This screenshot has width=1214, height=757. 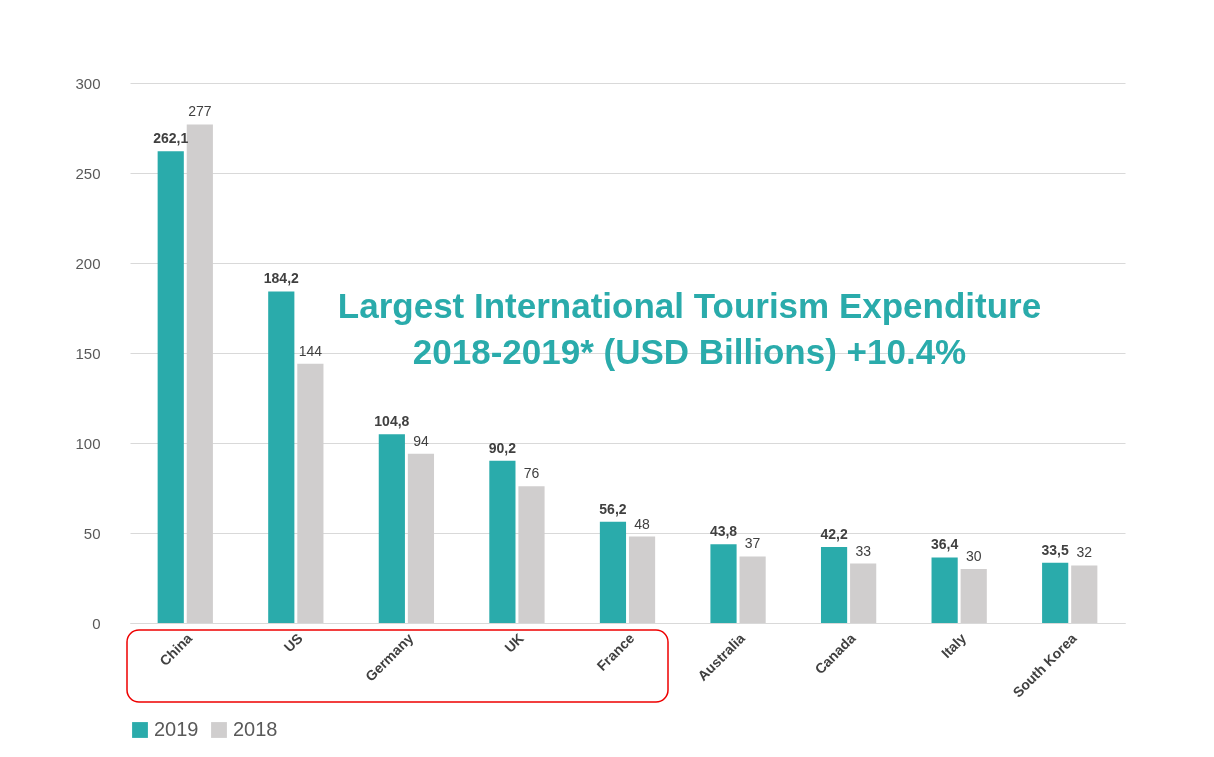 What do you see at coordinates (88, 443) in the screenshot?
I see `y-tick-label: 100` at bounding box center [88, 443].